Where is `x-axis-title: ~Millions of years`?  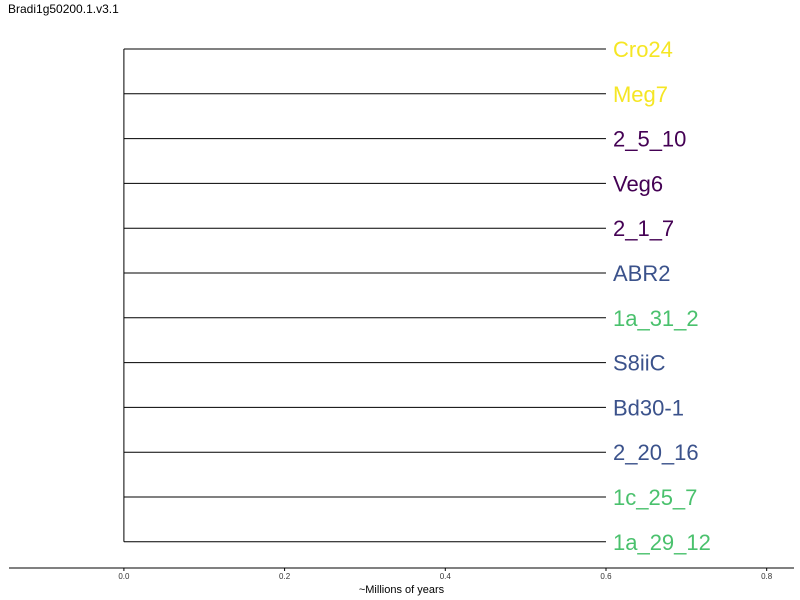
x-axis-title: ~Millions of years is located at coordinates (402, 590).